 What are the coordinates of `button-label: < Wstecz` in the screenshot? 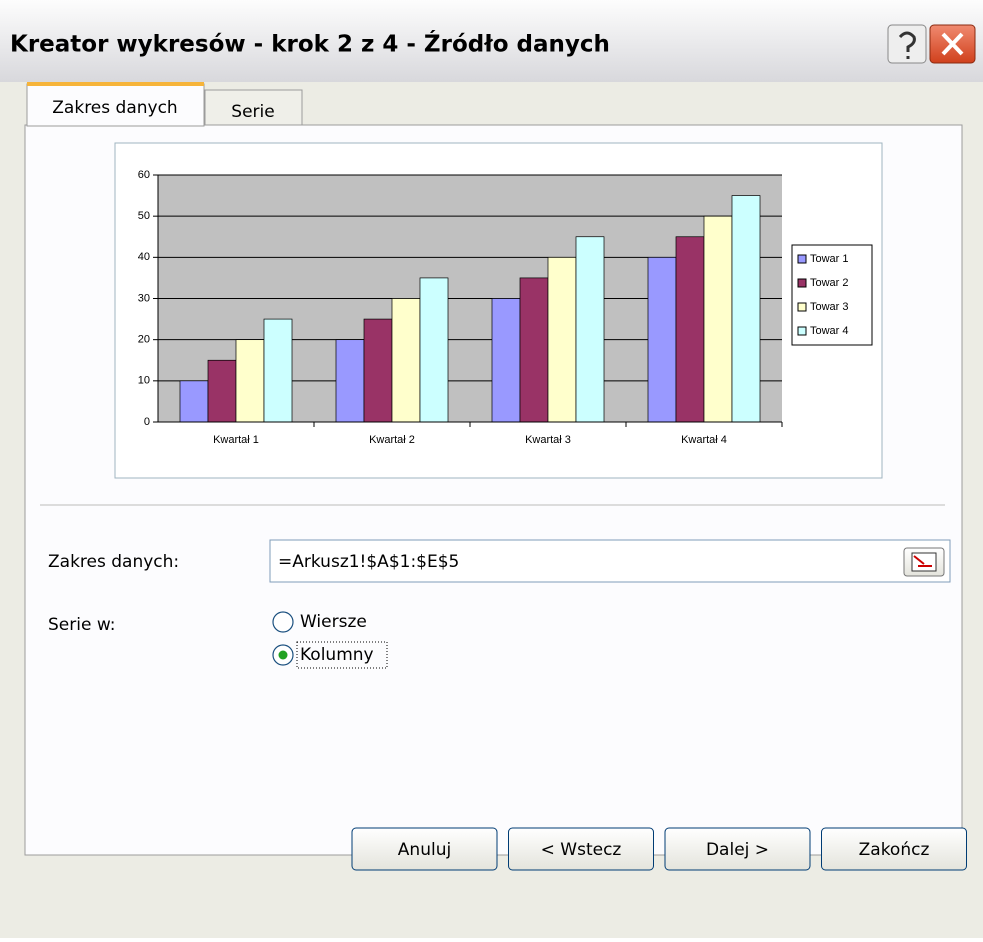 It's located at (581, 850).